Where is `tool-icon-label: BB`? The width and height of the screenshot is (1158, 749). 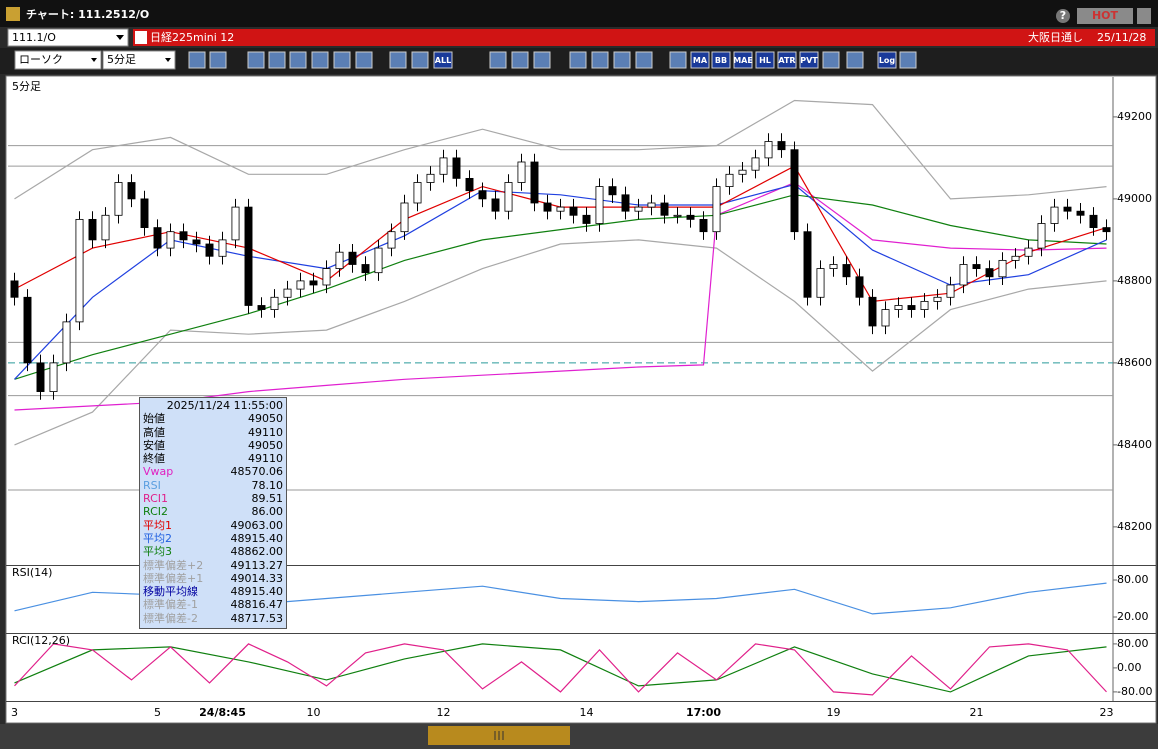 tool-icon-label: BB is located at coordinates (721, 60).